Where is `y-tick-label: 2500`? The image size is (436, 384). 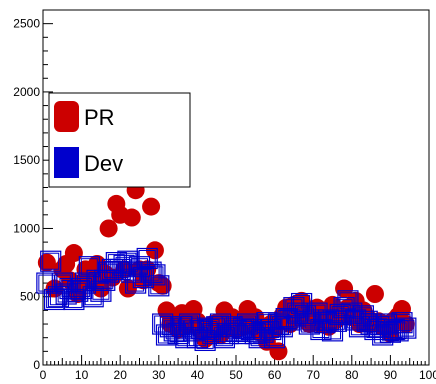 y-tick-label: 2500 is located at coordinates (26, 24).